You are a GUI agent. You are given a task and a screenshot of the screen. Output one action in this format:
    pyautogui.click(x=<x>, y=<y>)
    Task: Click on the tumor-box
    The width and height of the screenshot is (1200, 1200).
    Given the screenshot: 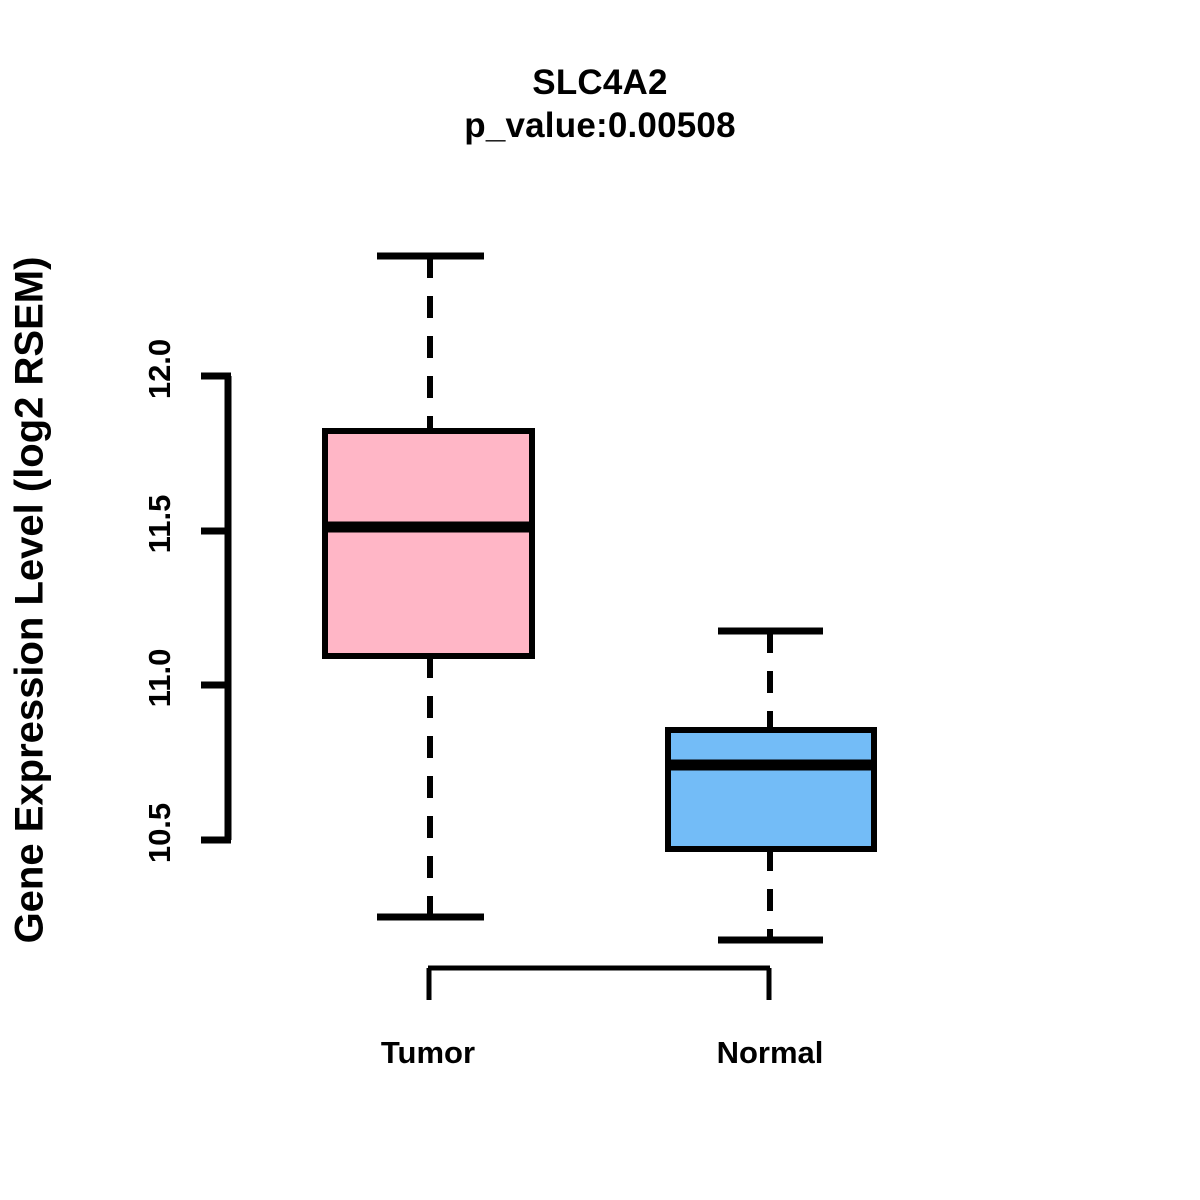 What is the action you would take?
    pyautogui.click(x=428, y=543)
    